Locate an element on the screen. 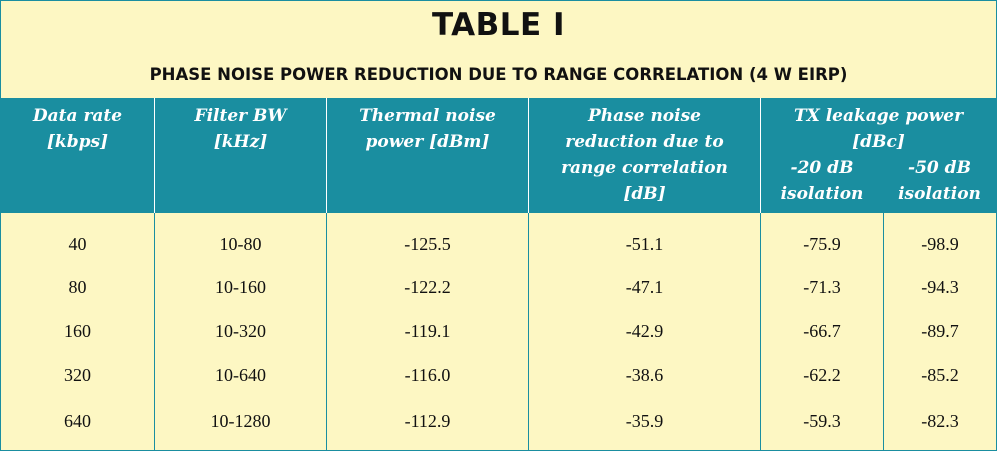 The width and height of the screenshot is (997, 451). cell-iso50: -94.3 is located at coordinates (940, 287).